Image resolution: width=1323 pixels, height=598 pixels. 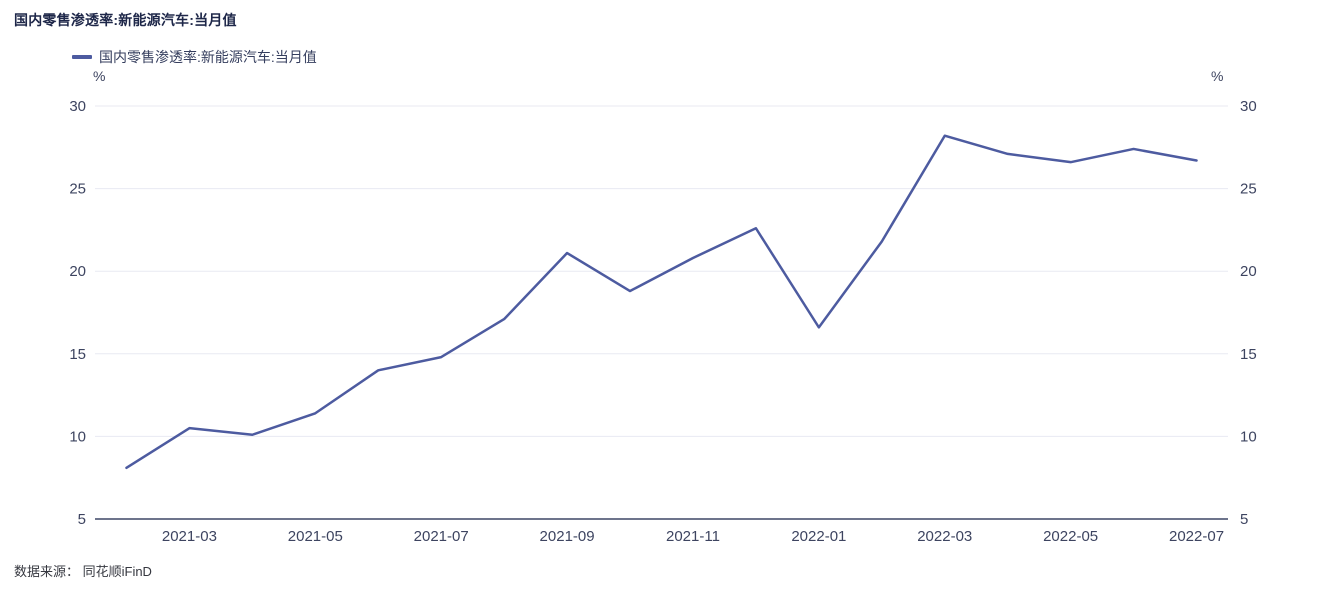 What do you see at coordinates (82, 519) in the screenshot?
I see `y-axis-label-left: 5` at bounding box center [82, 519].